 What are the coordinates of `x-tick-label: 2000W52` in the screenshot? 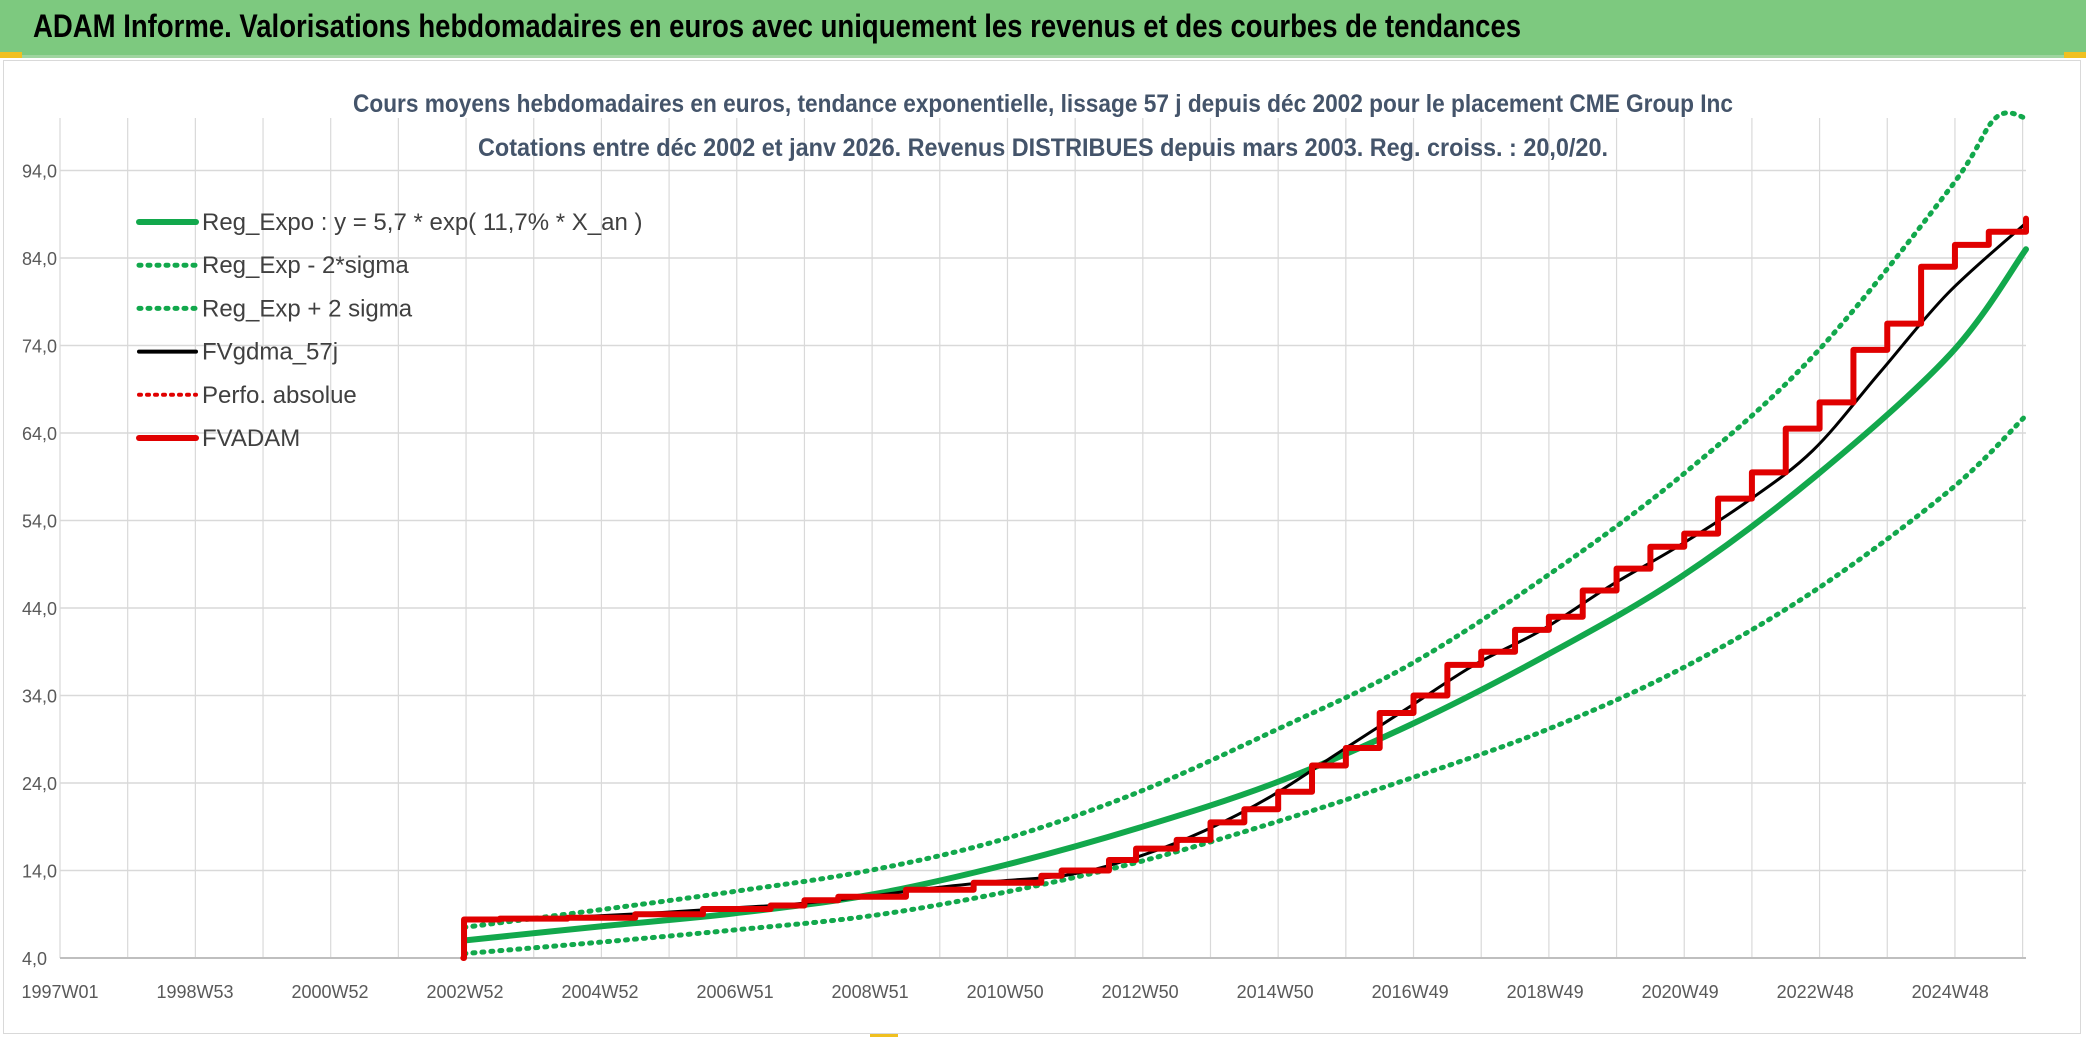 It's located at (329, 992).